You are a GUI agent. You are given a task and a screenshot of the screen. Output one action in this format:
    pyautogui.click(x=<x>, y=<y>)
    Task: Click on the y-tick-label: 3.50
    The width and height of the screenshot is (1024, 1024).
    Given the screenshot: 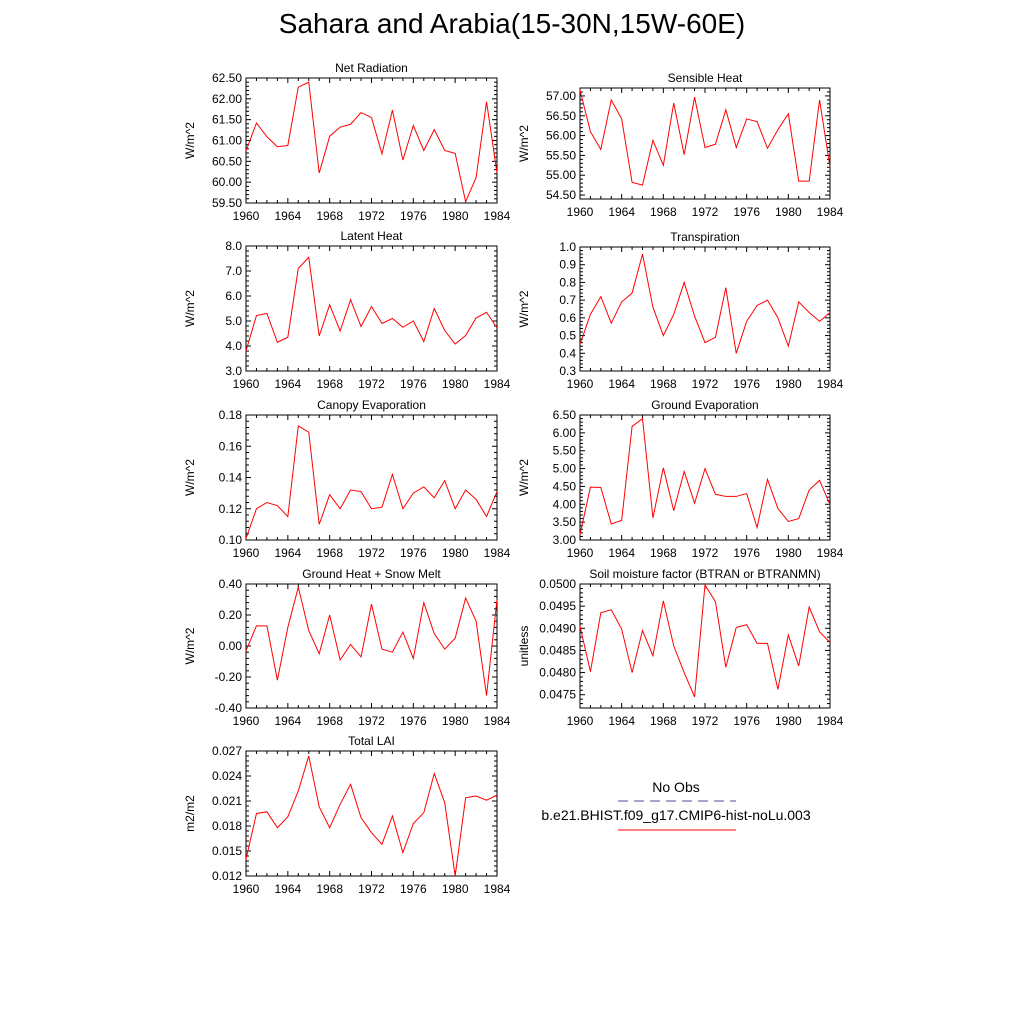 What is the action you would take?
    pyautogui.click(x=565, y=522)
    